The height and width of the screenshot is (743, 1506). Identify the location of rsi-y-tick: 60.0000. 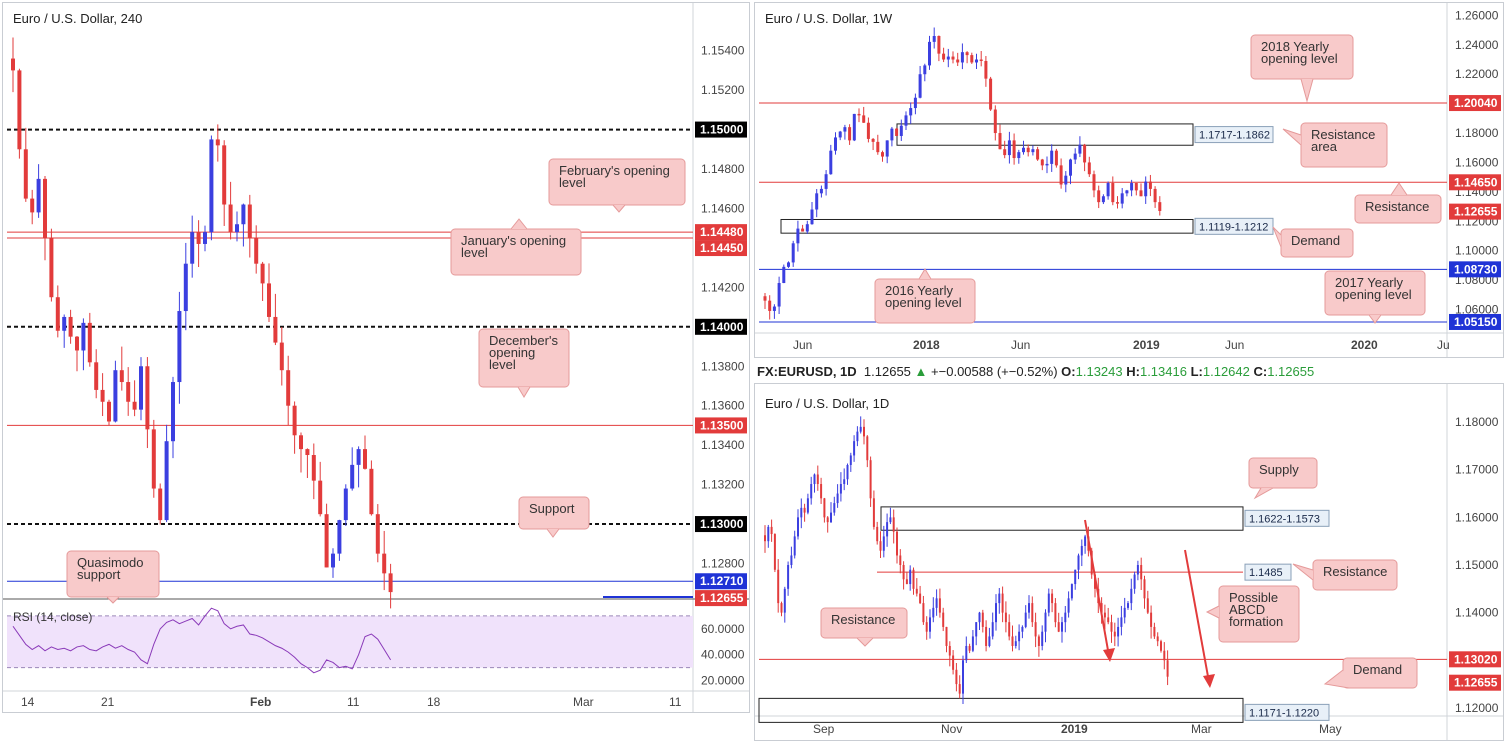
(723, 629).